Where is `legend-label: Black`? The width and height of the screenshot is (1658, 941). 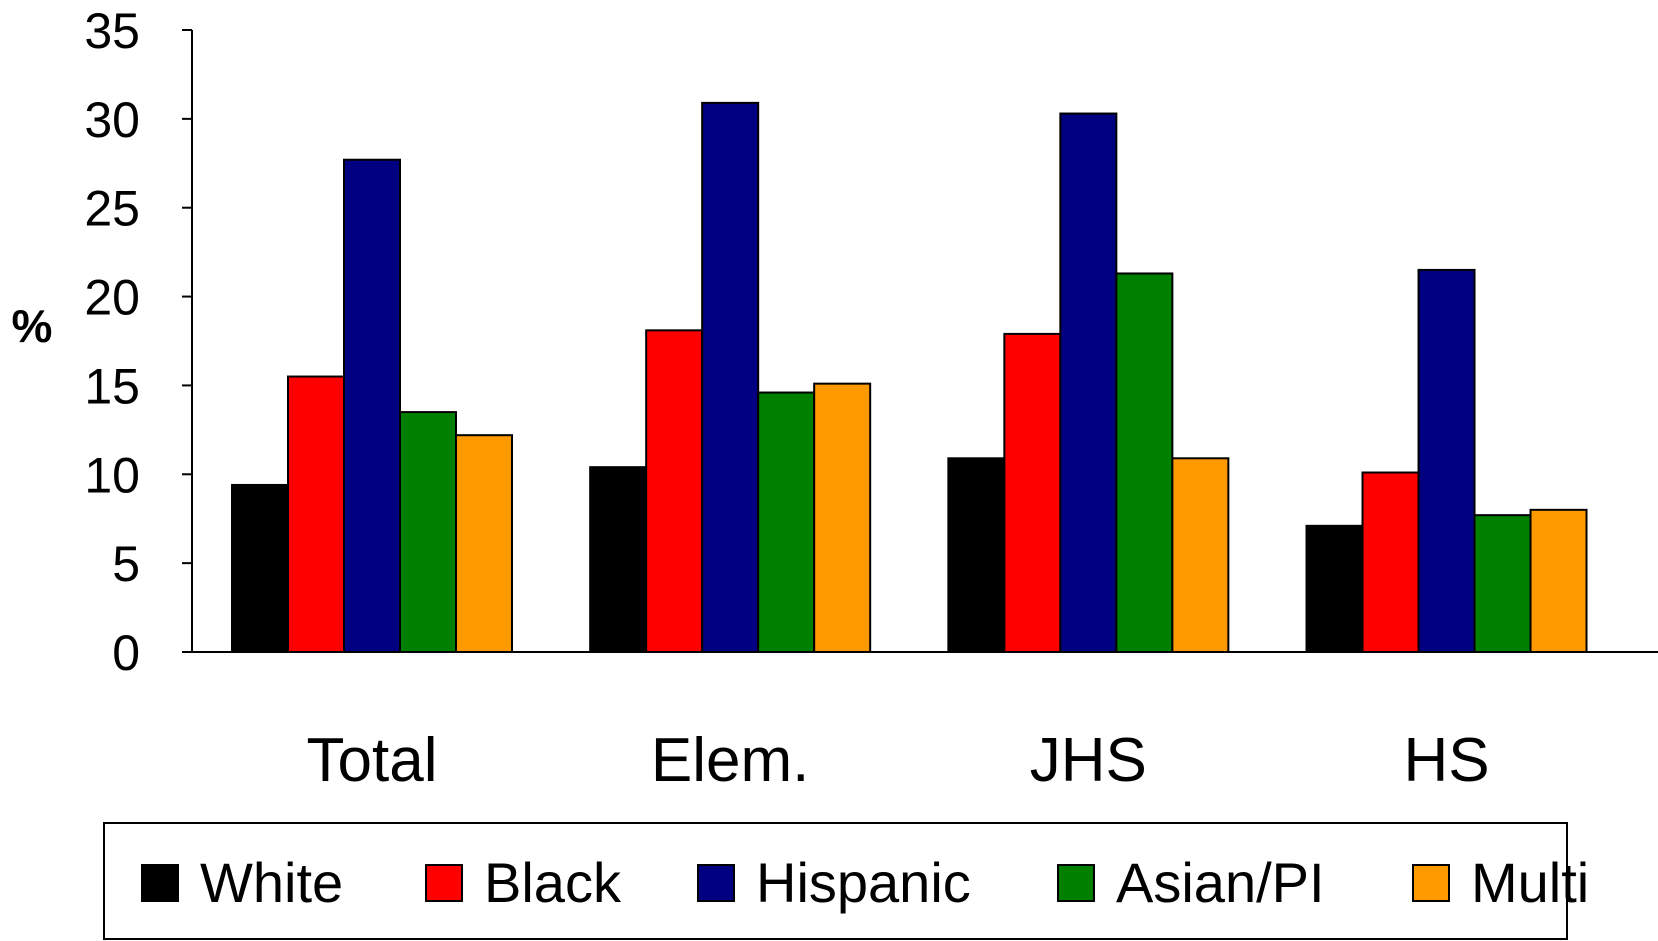
legend-label: Black is located at coordinates (553, 882).